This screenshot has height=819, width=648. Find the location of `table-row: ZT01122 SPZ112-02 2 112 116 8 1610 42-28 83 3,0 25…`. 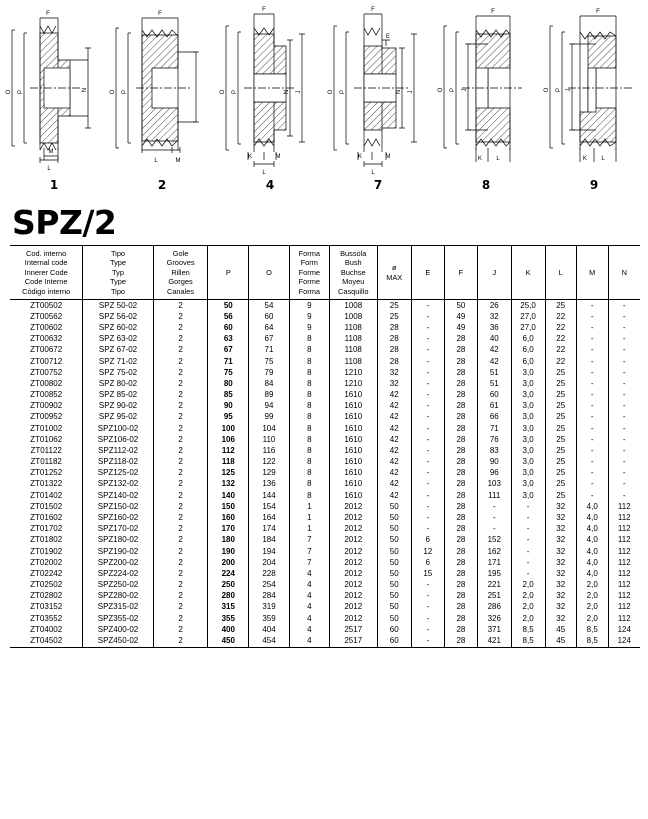

table-row: ZT01122 SPZ112-02 2 112 116 8 1610 42-28 83 3,0 25… is located at coordinates (325, 451).